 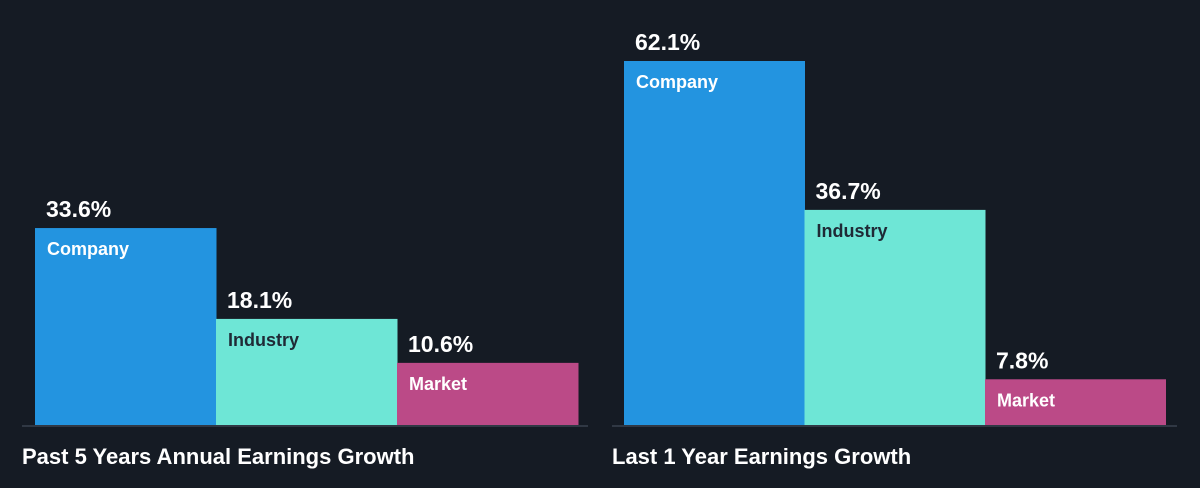 I want to click on last-1-year-value-company: 62.1%, so click(x=667, y=42).